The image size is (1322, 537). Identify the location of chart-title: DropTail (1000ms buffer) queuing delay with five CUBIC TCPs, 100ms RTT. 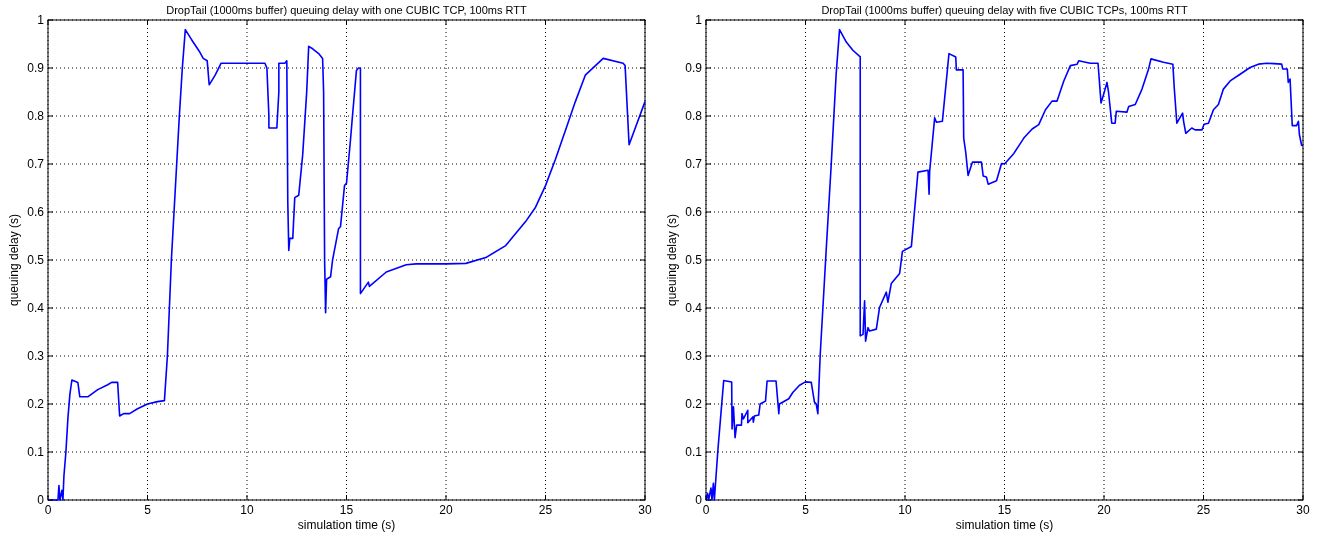
(1004, 10).